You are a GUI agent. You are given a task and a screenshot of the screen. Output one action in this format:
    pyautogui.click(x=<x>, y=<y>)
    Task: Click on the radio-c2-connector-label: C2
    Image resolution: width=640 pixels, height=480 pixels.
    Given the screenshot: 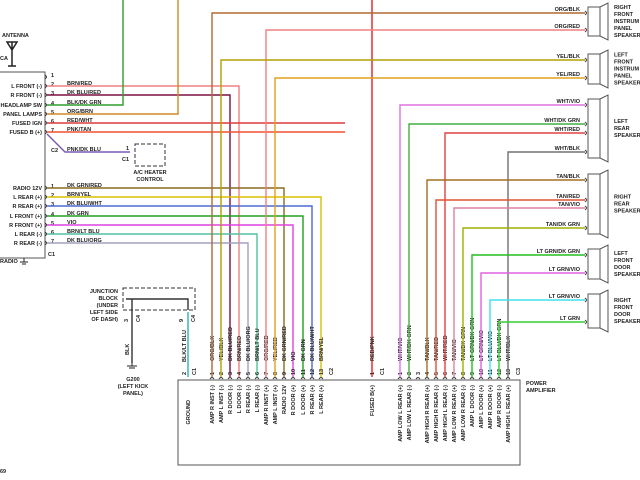 What is the action you would take?
    pyautogui.click(x=54, y=151)
    